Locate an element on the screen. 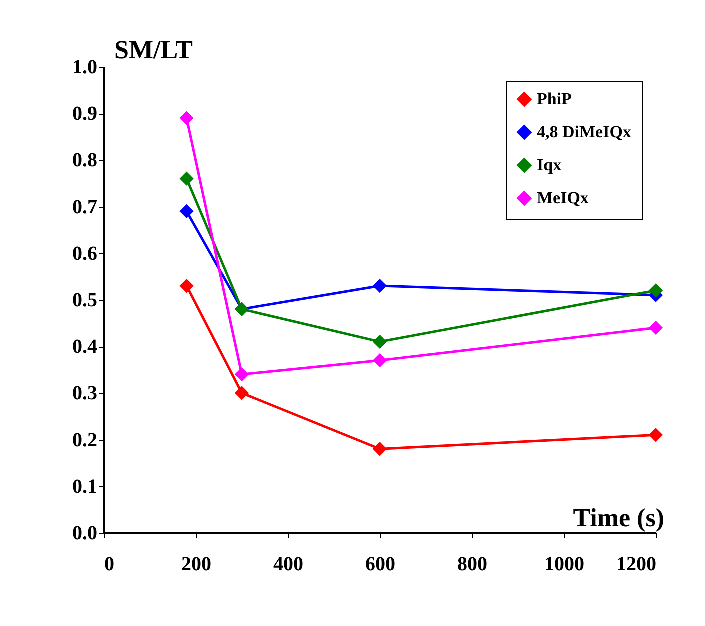 The image size is (705, 626). legend-label: 4,8 DiMeIQx is located at coordinates (584, 132).